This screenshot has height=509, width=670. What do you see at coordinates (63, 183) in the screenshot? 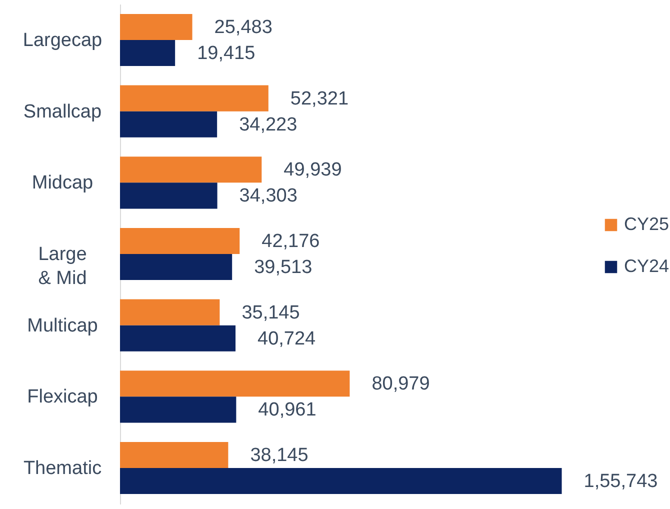
I see `y-tick-label: Midcap` at bounding box center [63, 183].